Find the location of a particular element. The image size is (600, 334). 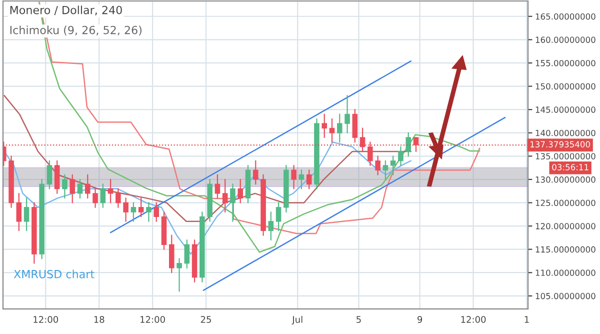

x-tick-label: 1 is located at coordinates (526, 319).